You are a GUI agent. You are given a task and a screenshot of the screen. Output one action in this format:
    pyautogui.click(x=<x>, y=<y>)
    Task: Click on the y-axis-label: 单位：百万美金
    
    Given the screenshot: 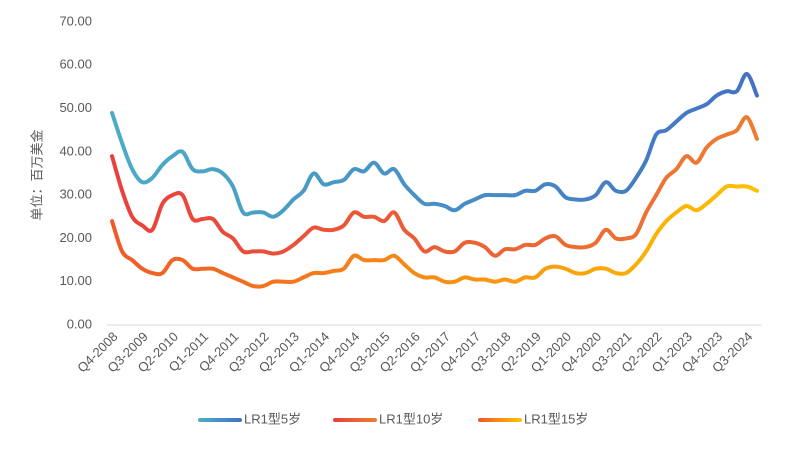 What is the action you would take?
    pyautogui.click(x=36, y=174)
    